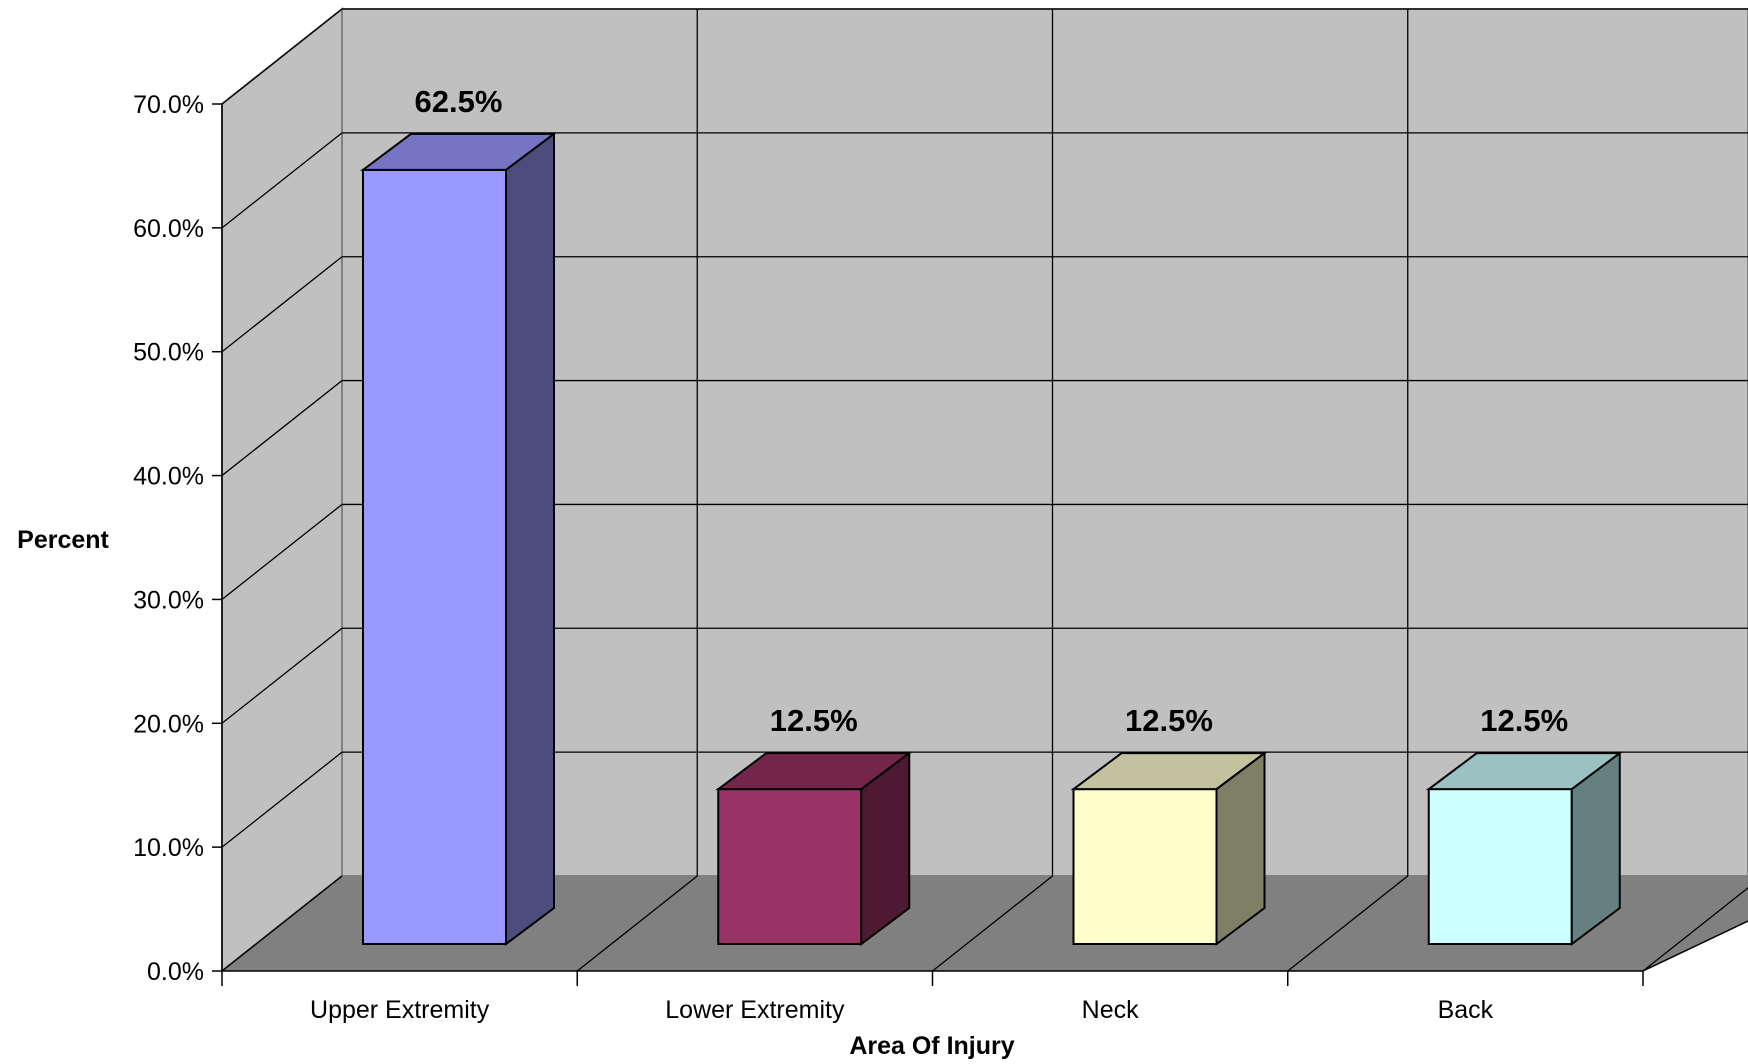 Image resolution: width=1748 pixels, height=1064 pixels. What do you see at coordinates (1695, 946) in the screenshot?
I see `x-axis-depth-line` at bounding box center [1695, 946].